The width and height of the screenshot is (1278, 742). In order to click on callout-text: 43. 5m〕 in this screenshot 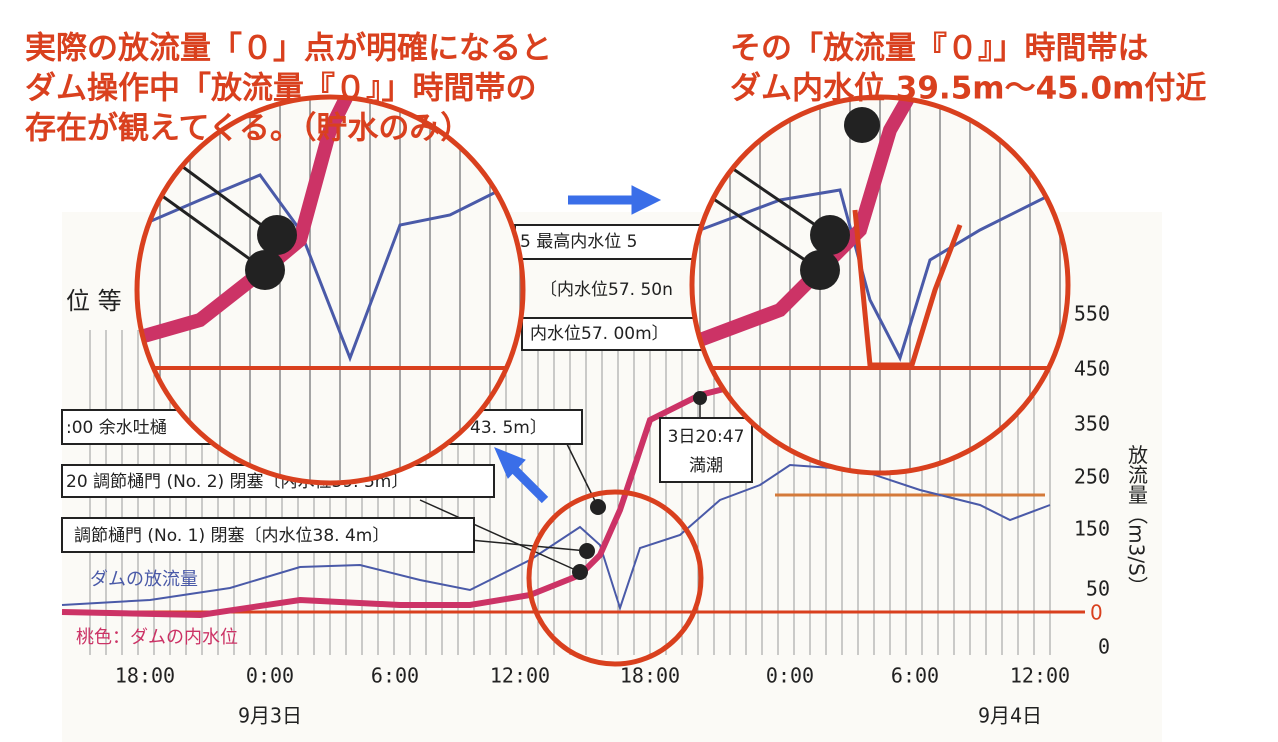, I will do `click(508, 428)`.